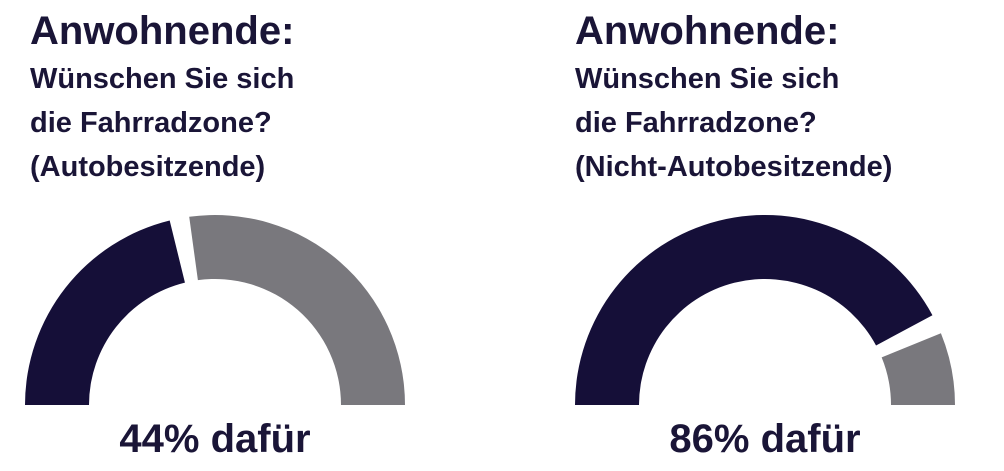 The height and width of the screenshot is (471, 1004). What do you see at coordinates (214, 439) in the screenshot?
I see `center-label: 44% dafür` at bounding box center [214, 439].